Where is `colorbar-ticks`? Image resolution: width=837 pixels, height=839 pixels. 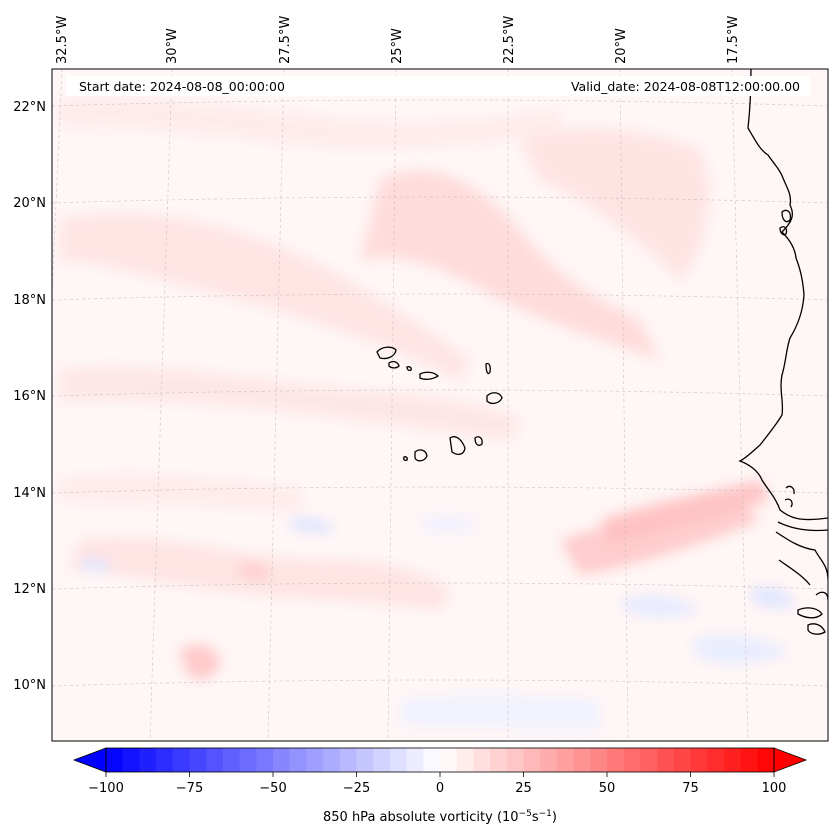 colorbar-ticks is located at coordinates (440, 774).